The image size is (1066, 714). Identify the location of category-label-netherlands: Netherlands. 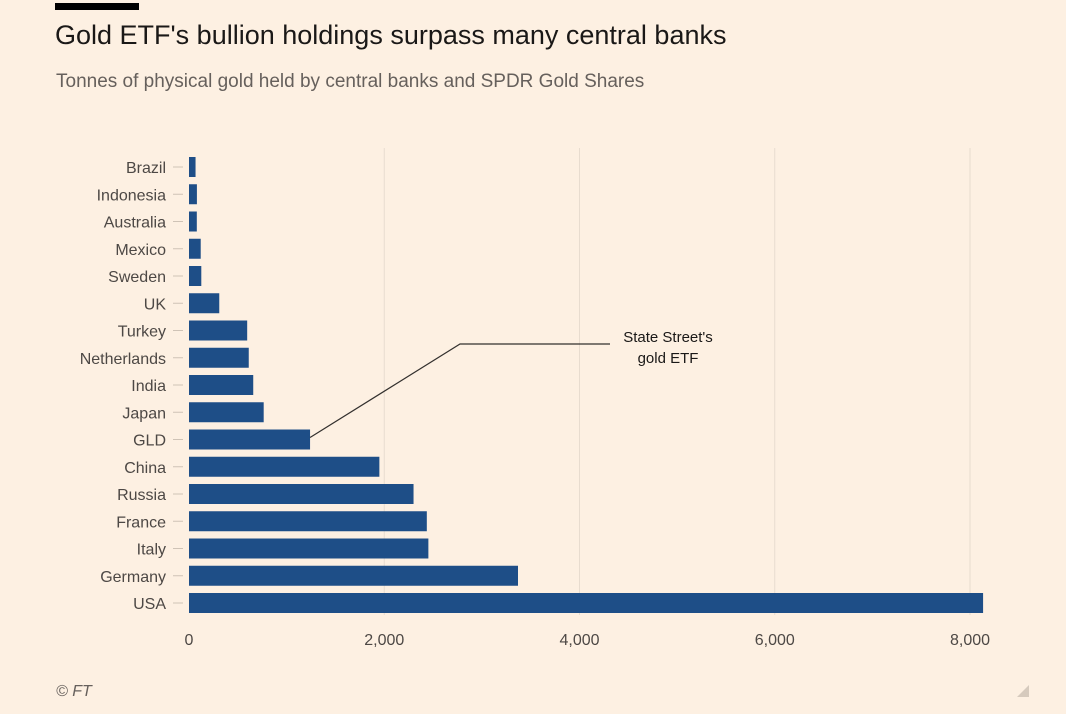
(123, 359).